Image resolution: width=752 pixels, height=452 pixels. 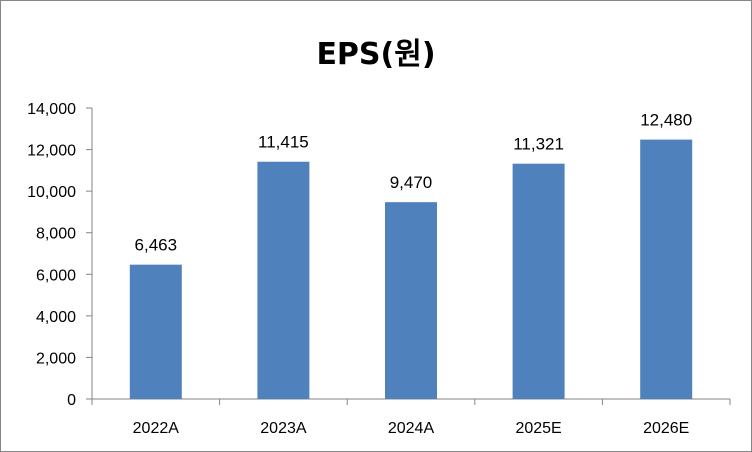 I want to click on x-tick-label: 2023A, so click(x=283, y=428).